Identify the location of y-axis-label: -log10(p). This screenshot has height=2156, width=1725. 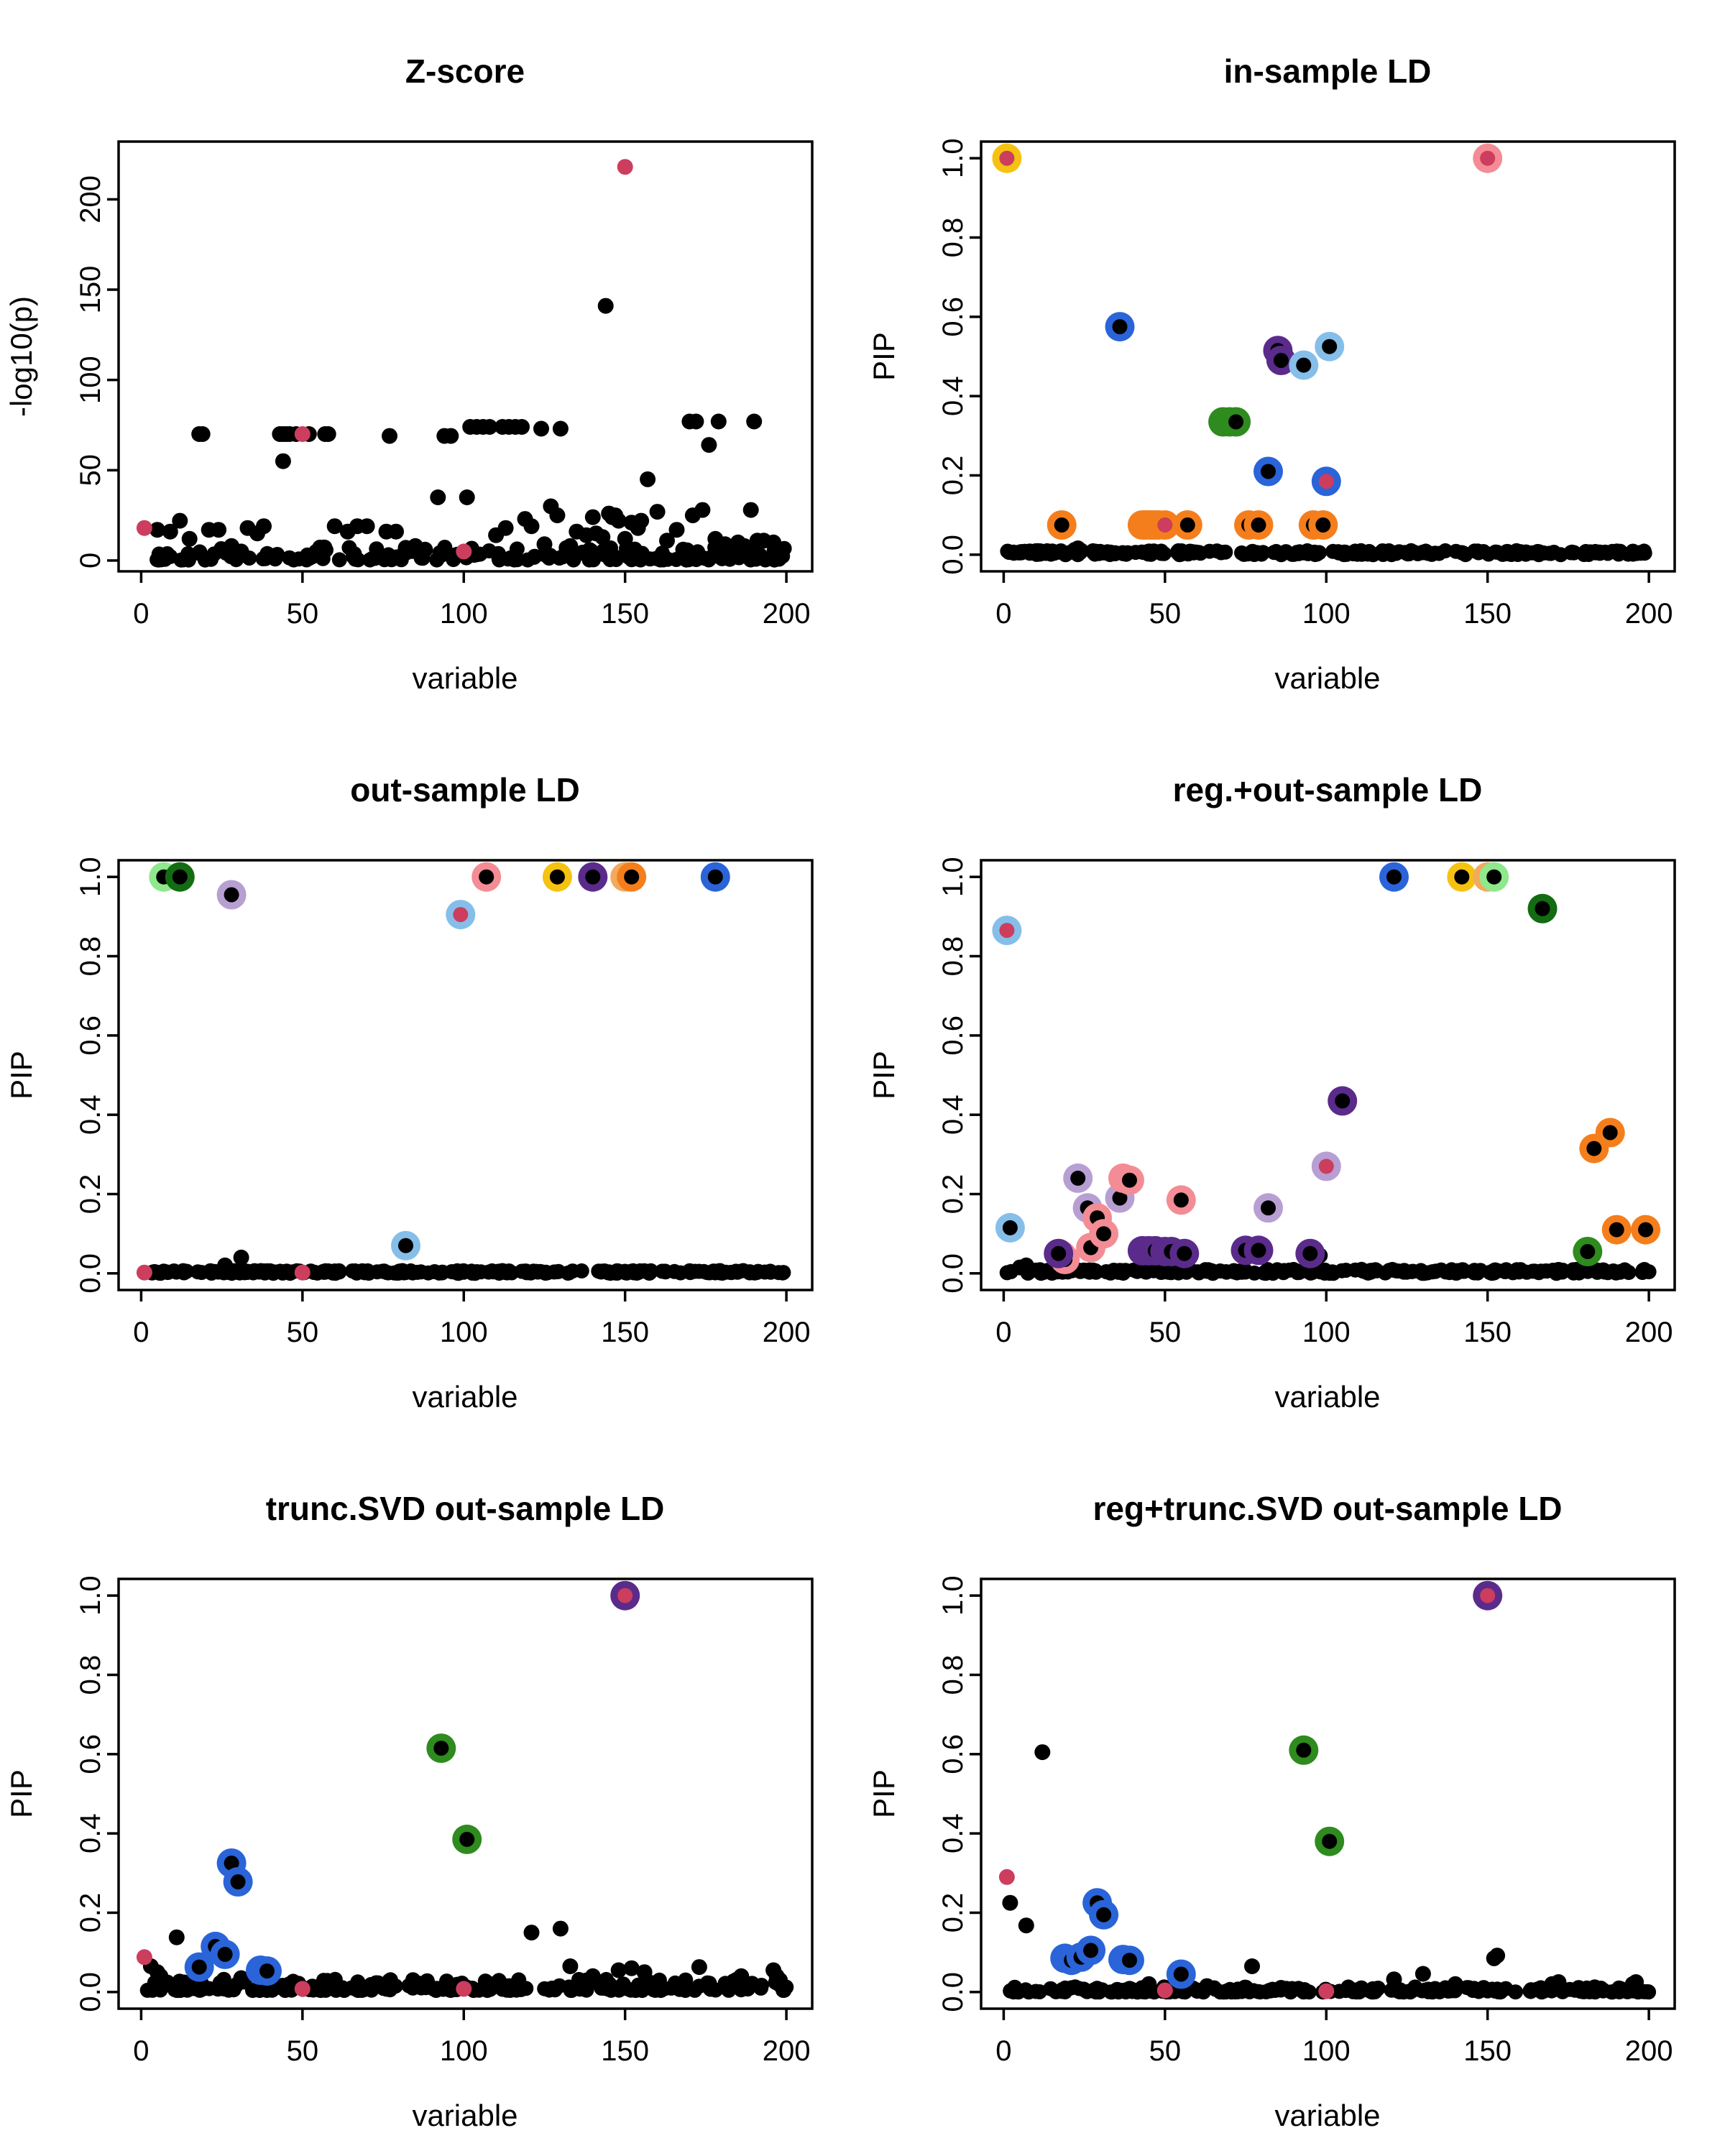
(21, 356).